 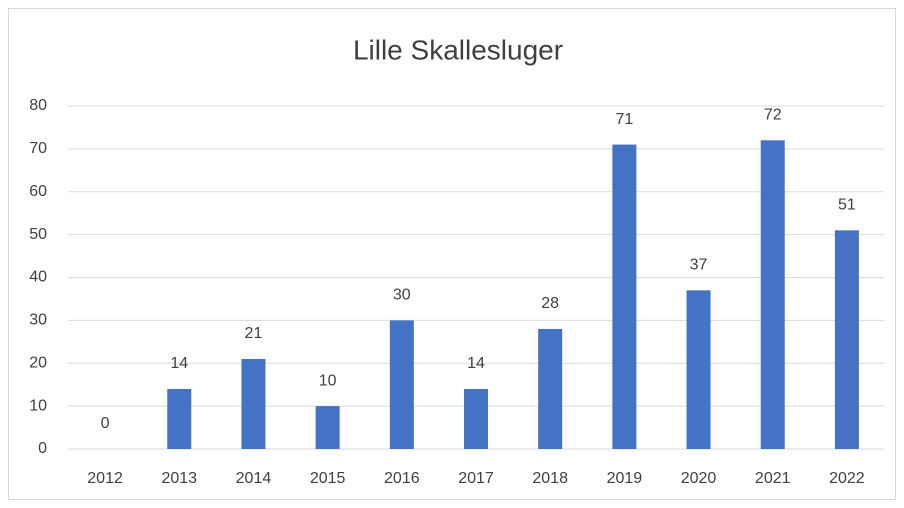 What do you see at coordinates (476, 478) in the screenshot?
I see `x-tick-label: 2017` at bounding box center [476, 478].